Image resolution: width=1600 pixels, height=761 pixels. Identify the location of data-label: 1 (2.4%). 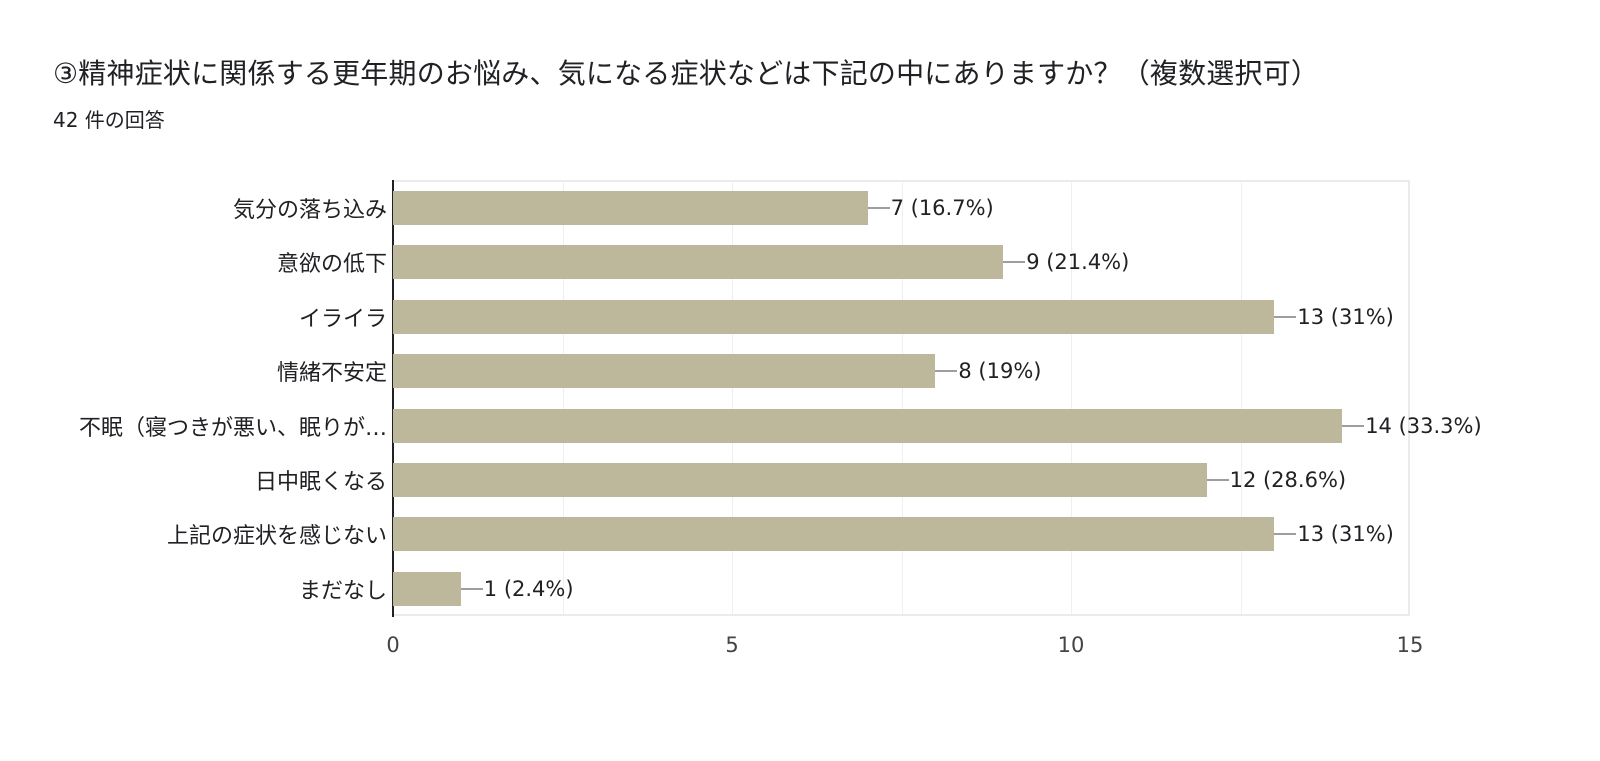
(528, 588).